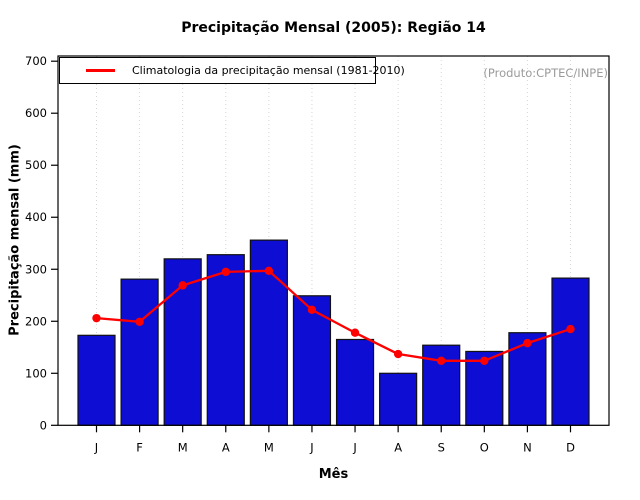  Describe the element at coordinates (43, 425) in the screenshot. I see `y-tick-label: 0` at that location.